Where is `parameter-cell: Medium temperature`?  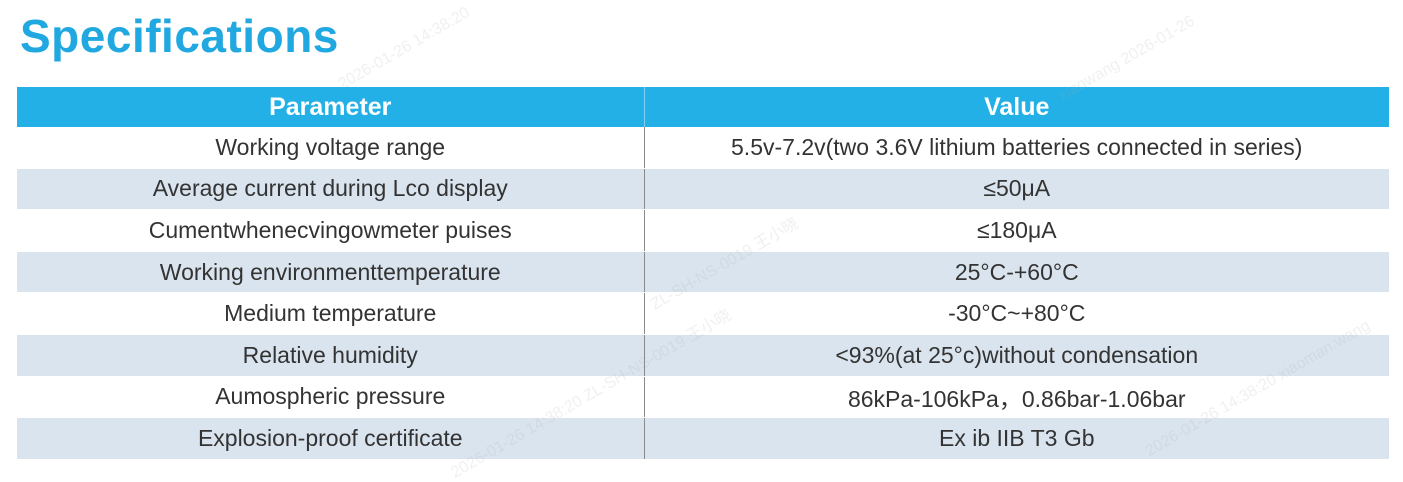
parameter-cell: Medium temperature is located at coordinates (331, 313).